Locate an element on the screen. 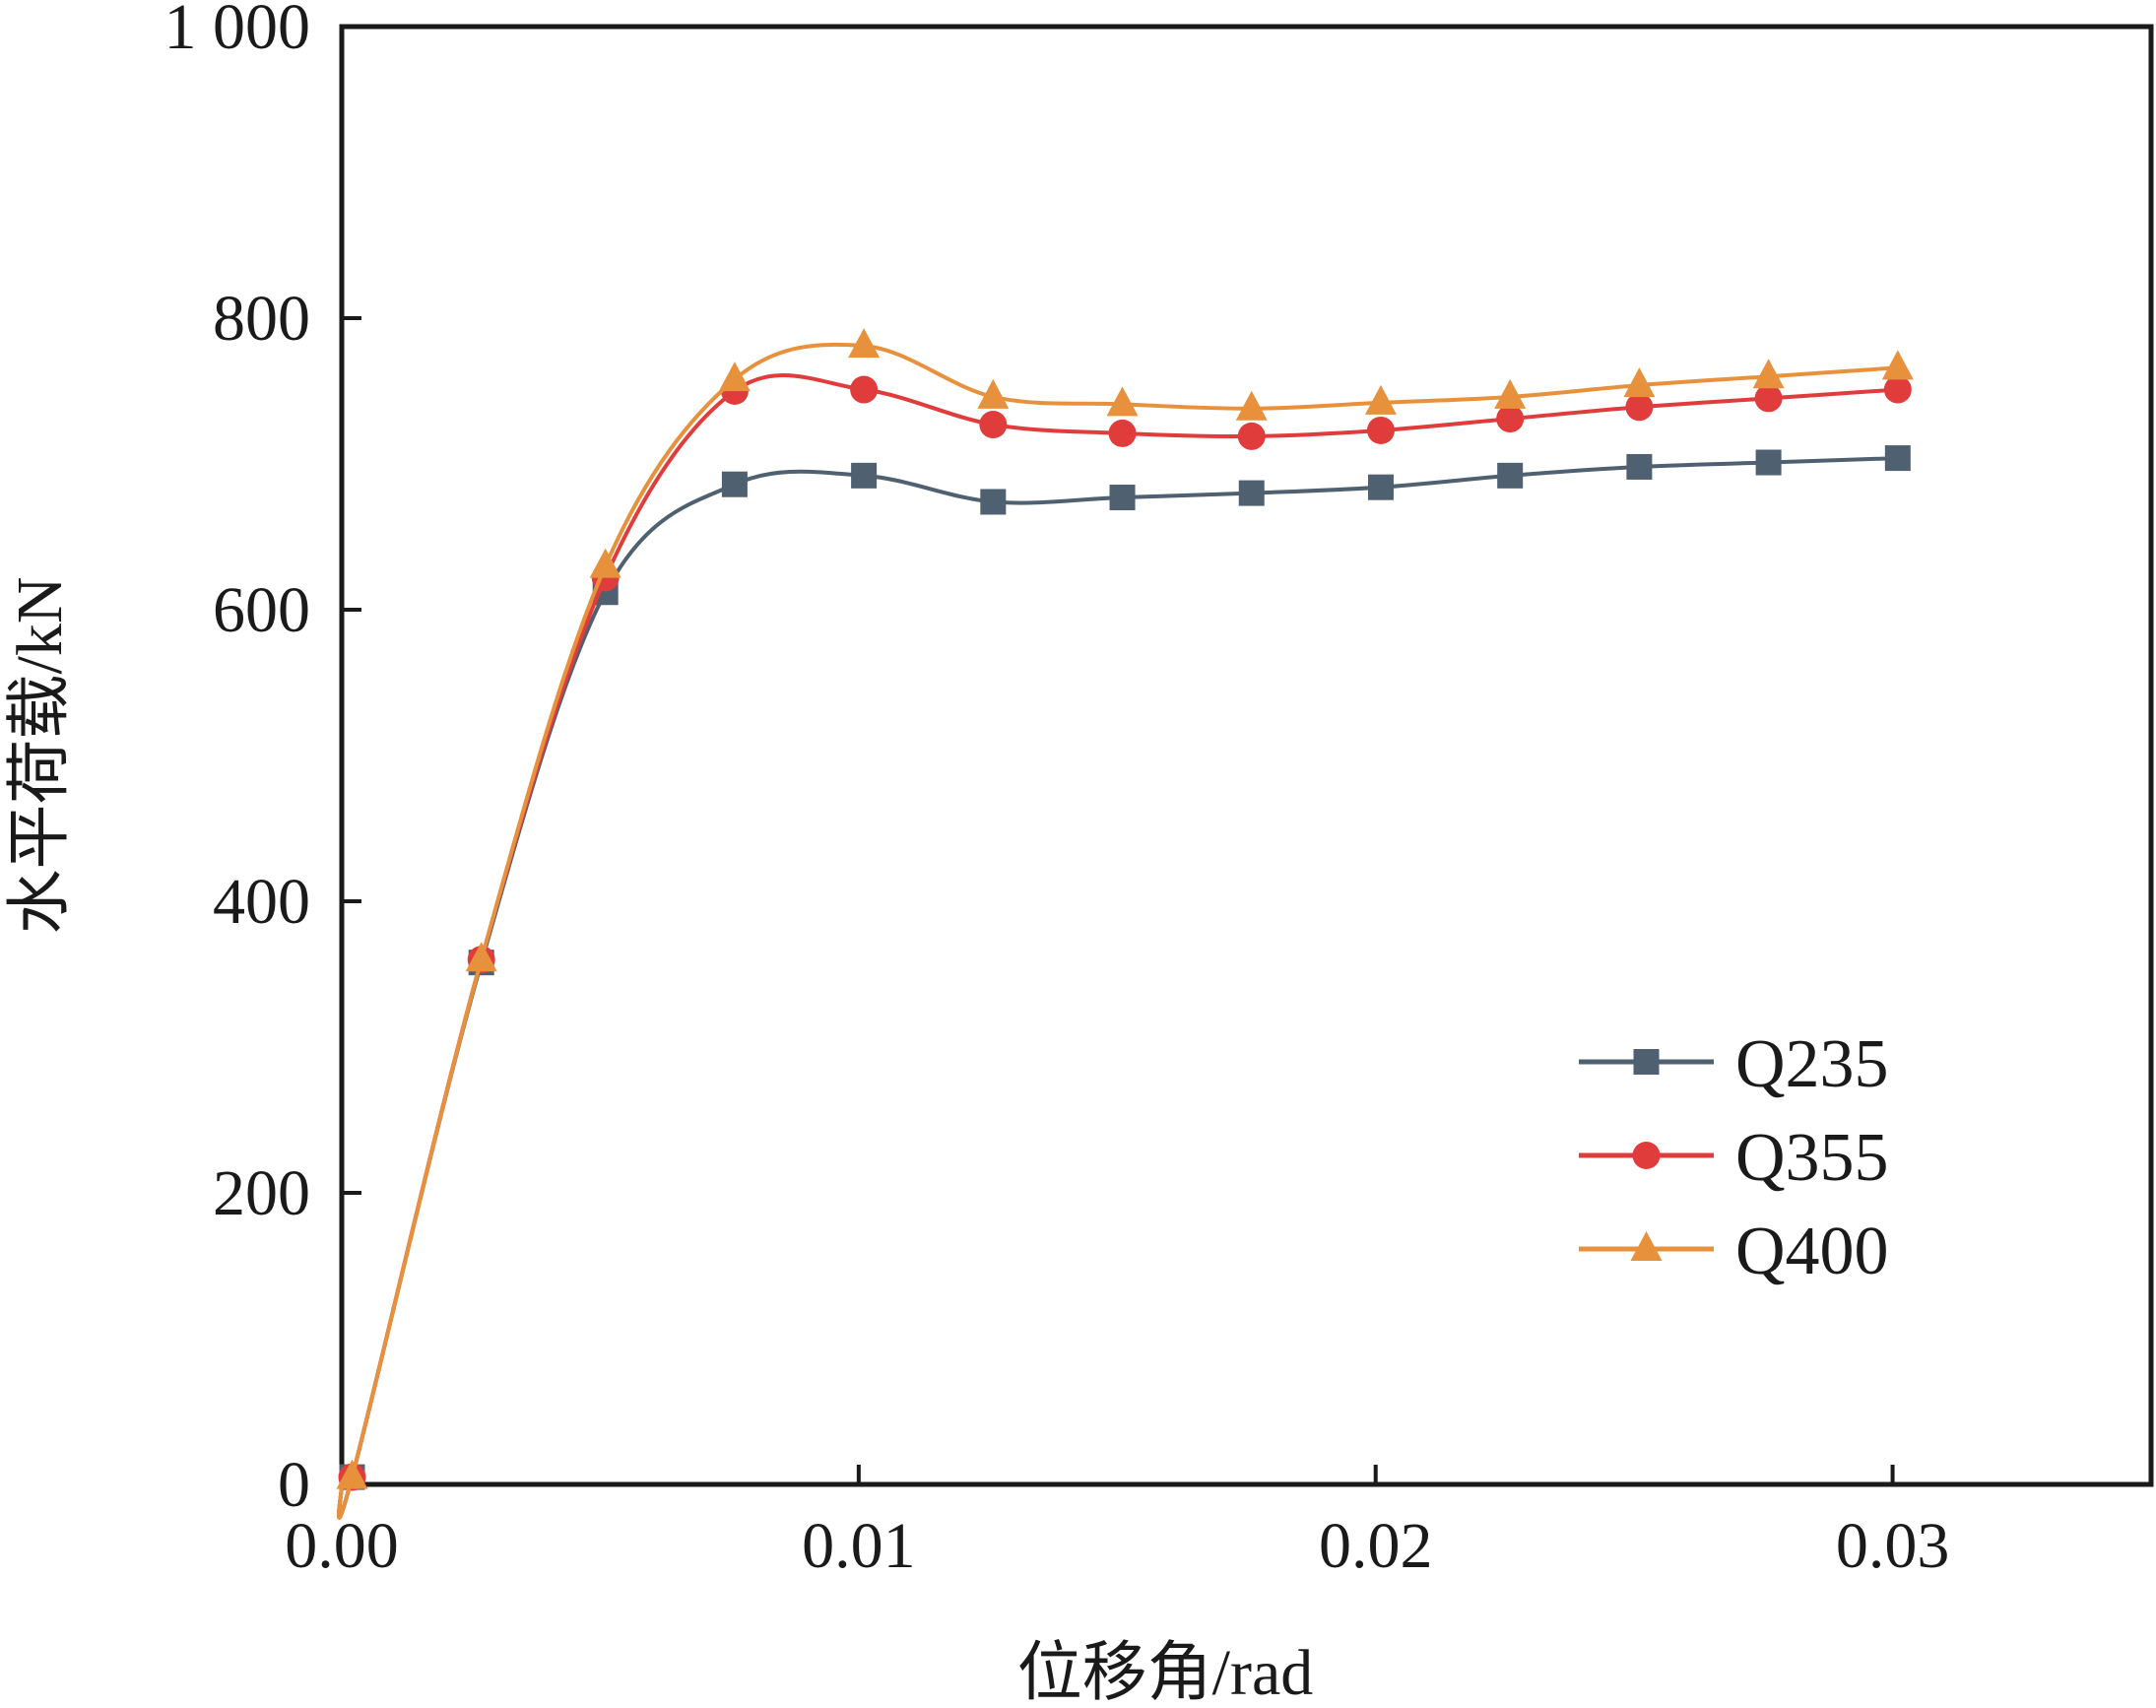 Image resolution: width=2156 pixels, height=1708 pixels. y-tick-label: 600 is located at coordinates (262, 610).